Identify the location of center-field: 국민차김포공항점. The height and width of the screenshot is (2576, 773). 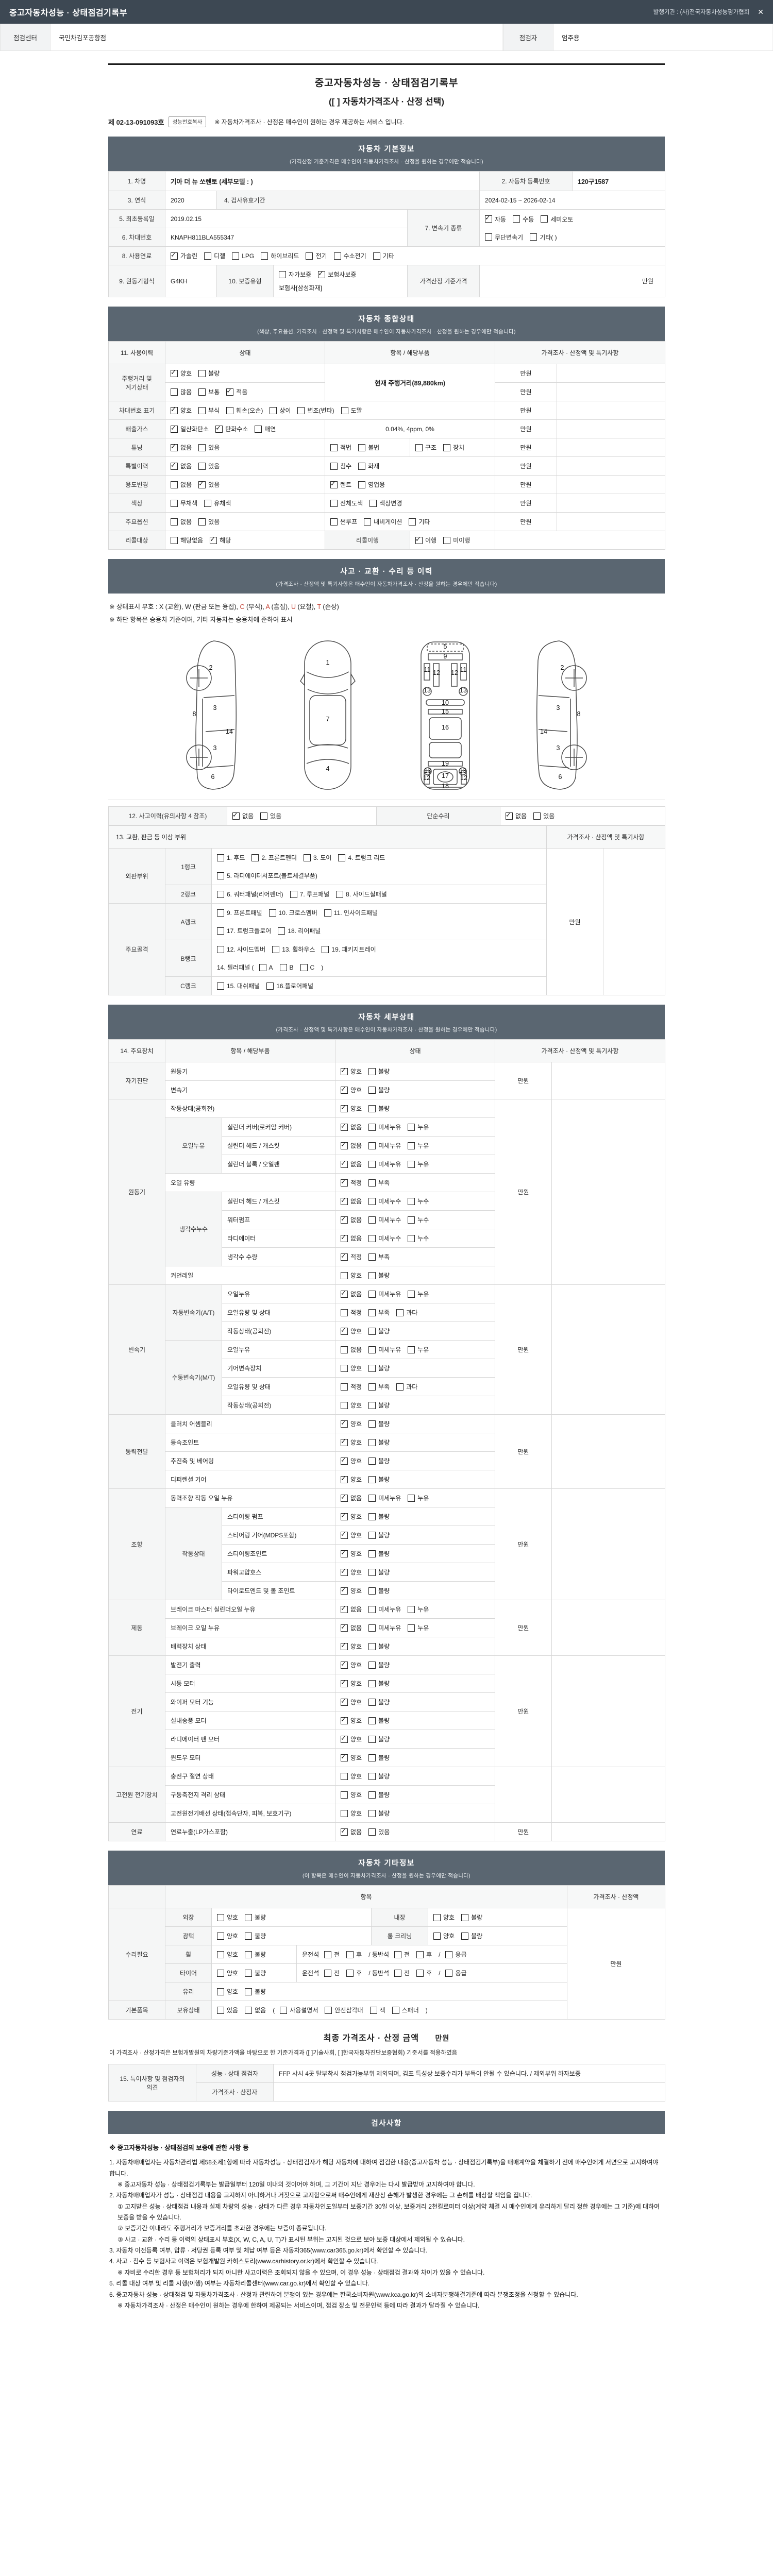
(277, 37).